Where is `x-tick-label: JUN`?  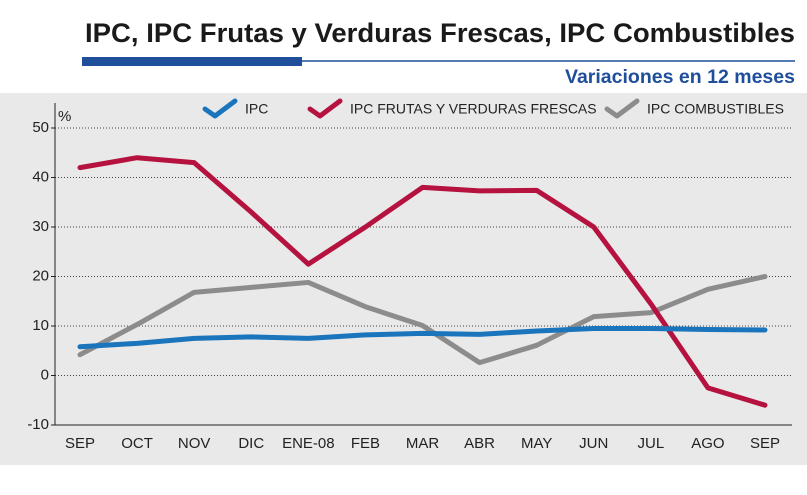
x-tick-label: JUN is located at coordinates (593, 443).